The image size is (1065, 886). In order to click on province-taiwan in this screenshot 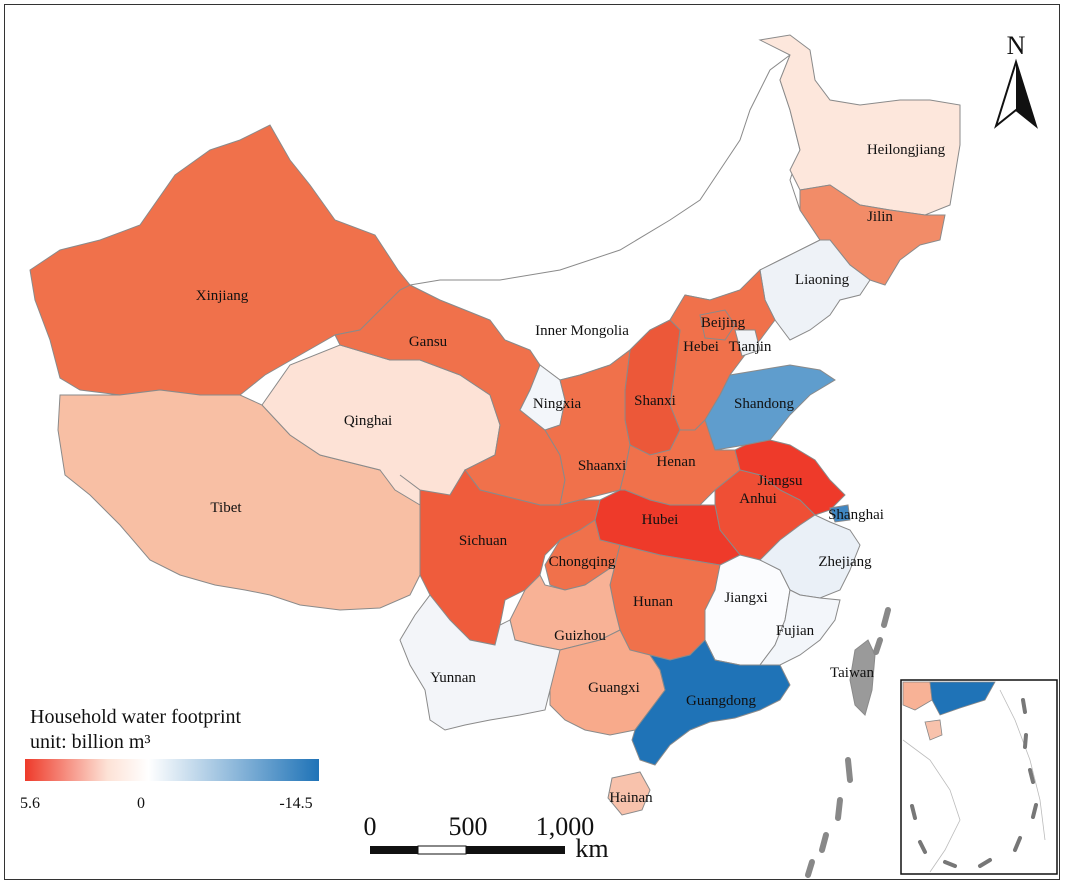, I will do `click(862, 677)`.